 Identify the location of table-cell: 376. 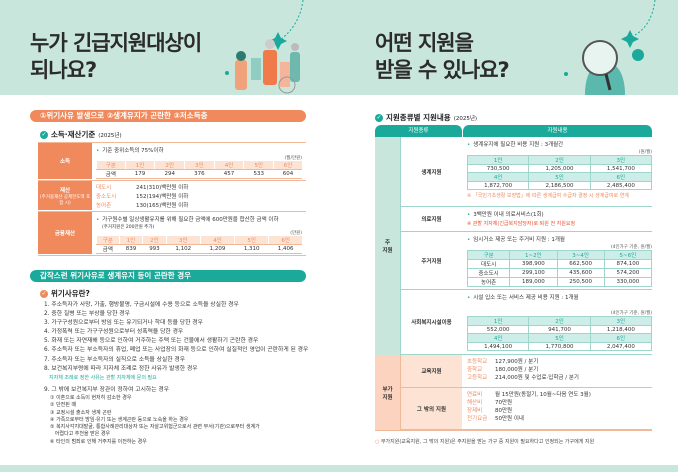
(199, 174).